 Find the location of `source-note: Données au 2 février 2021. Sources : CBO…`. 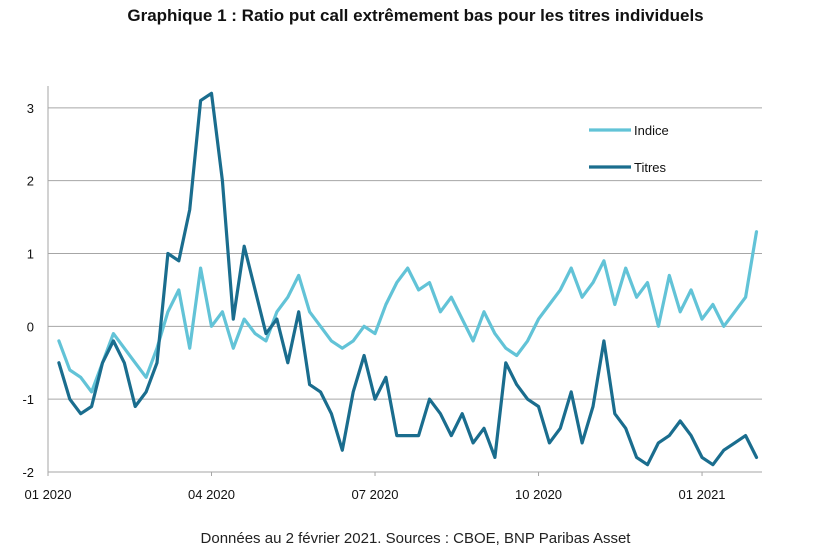

source-note: Données au 2 février 2021. Sources : CBO… is located at coordinates (415, 538).